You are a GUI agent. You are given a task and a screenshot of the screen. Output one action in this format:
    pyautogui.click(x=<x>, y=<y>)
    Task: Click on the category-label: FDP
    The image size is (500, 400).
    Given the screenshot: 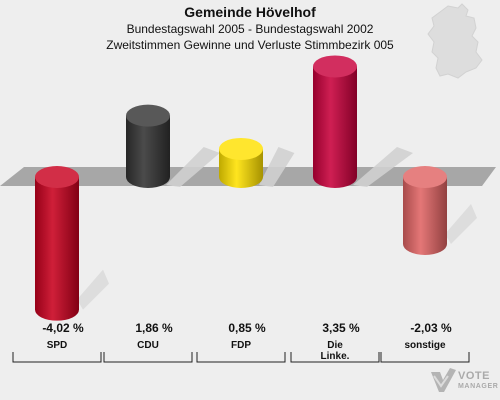 What is the action you would take?
    pyautogui.click(x=241, y=345)
    